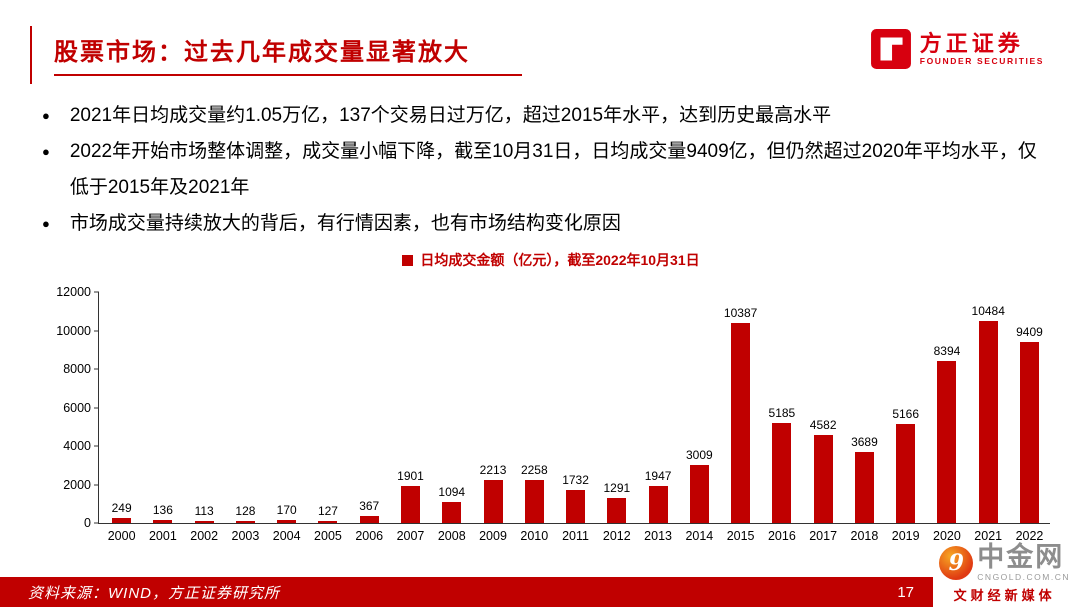 The image size is (1080, 607). I want to click on bar-value-label: 127, so click(327, 510).